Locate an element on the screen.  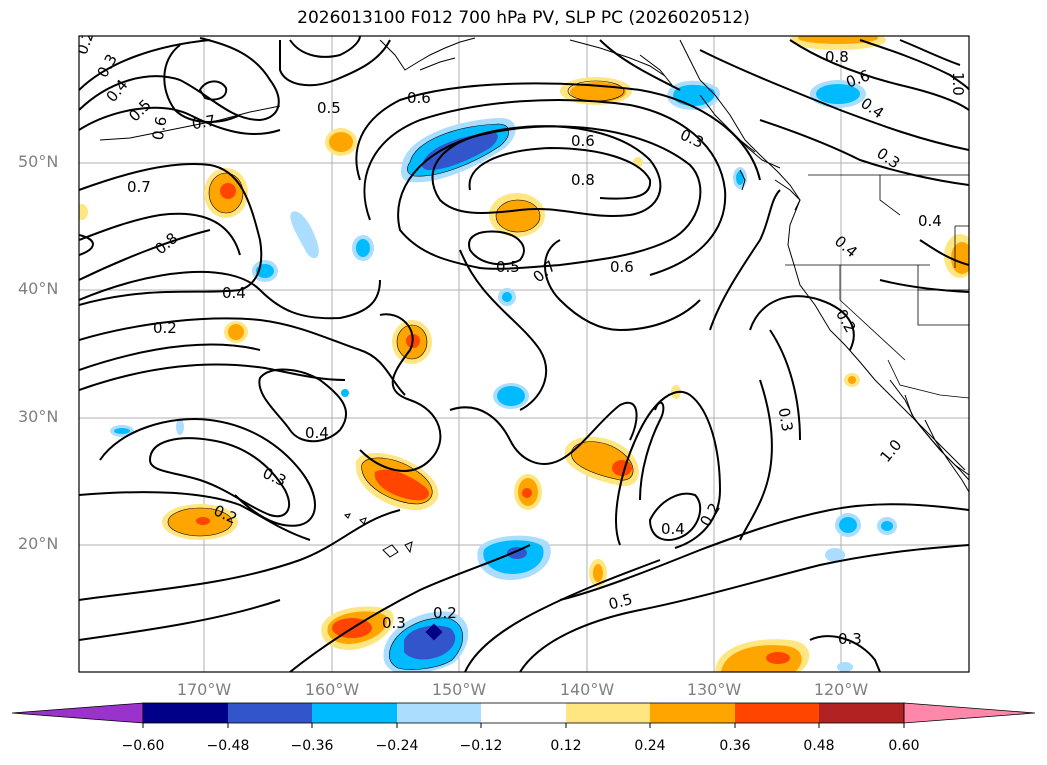
lon-label: 140°W is located at coordinates (587, 689).